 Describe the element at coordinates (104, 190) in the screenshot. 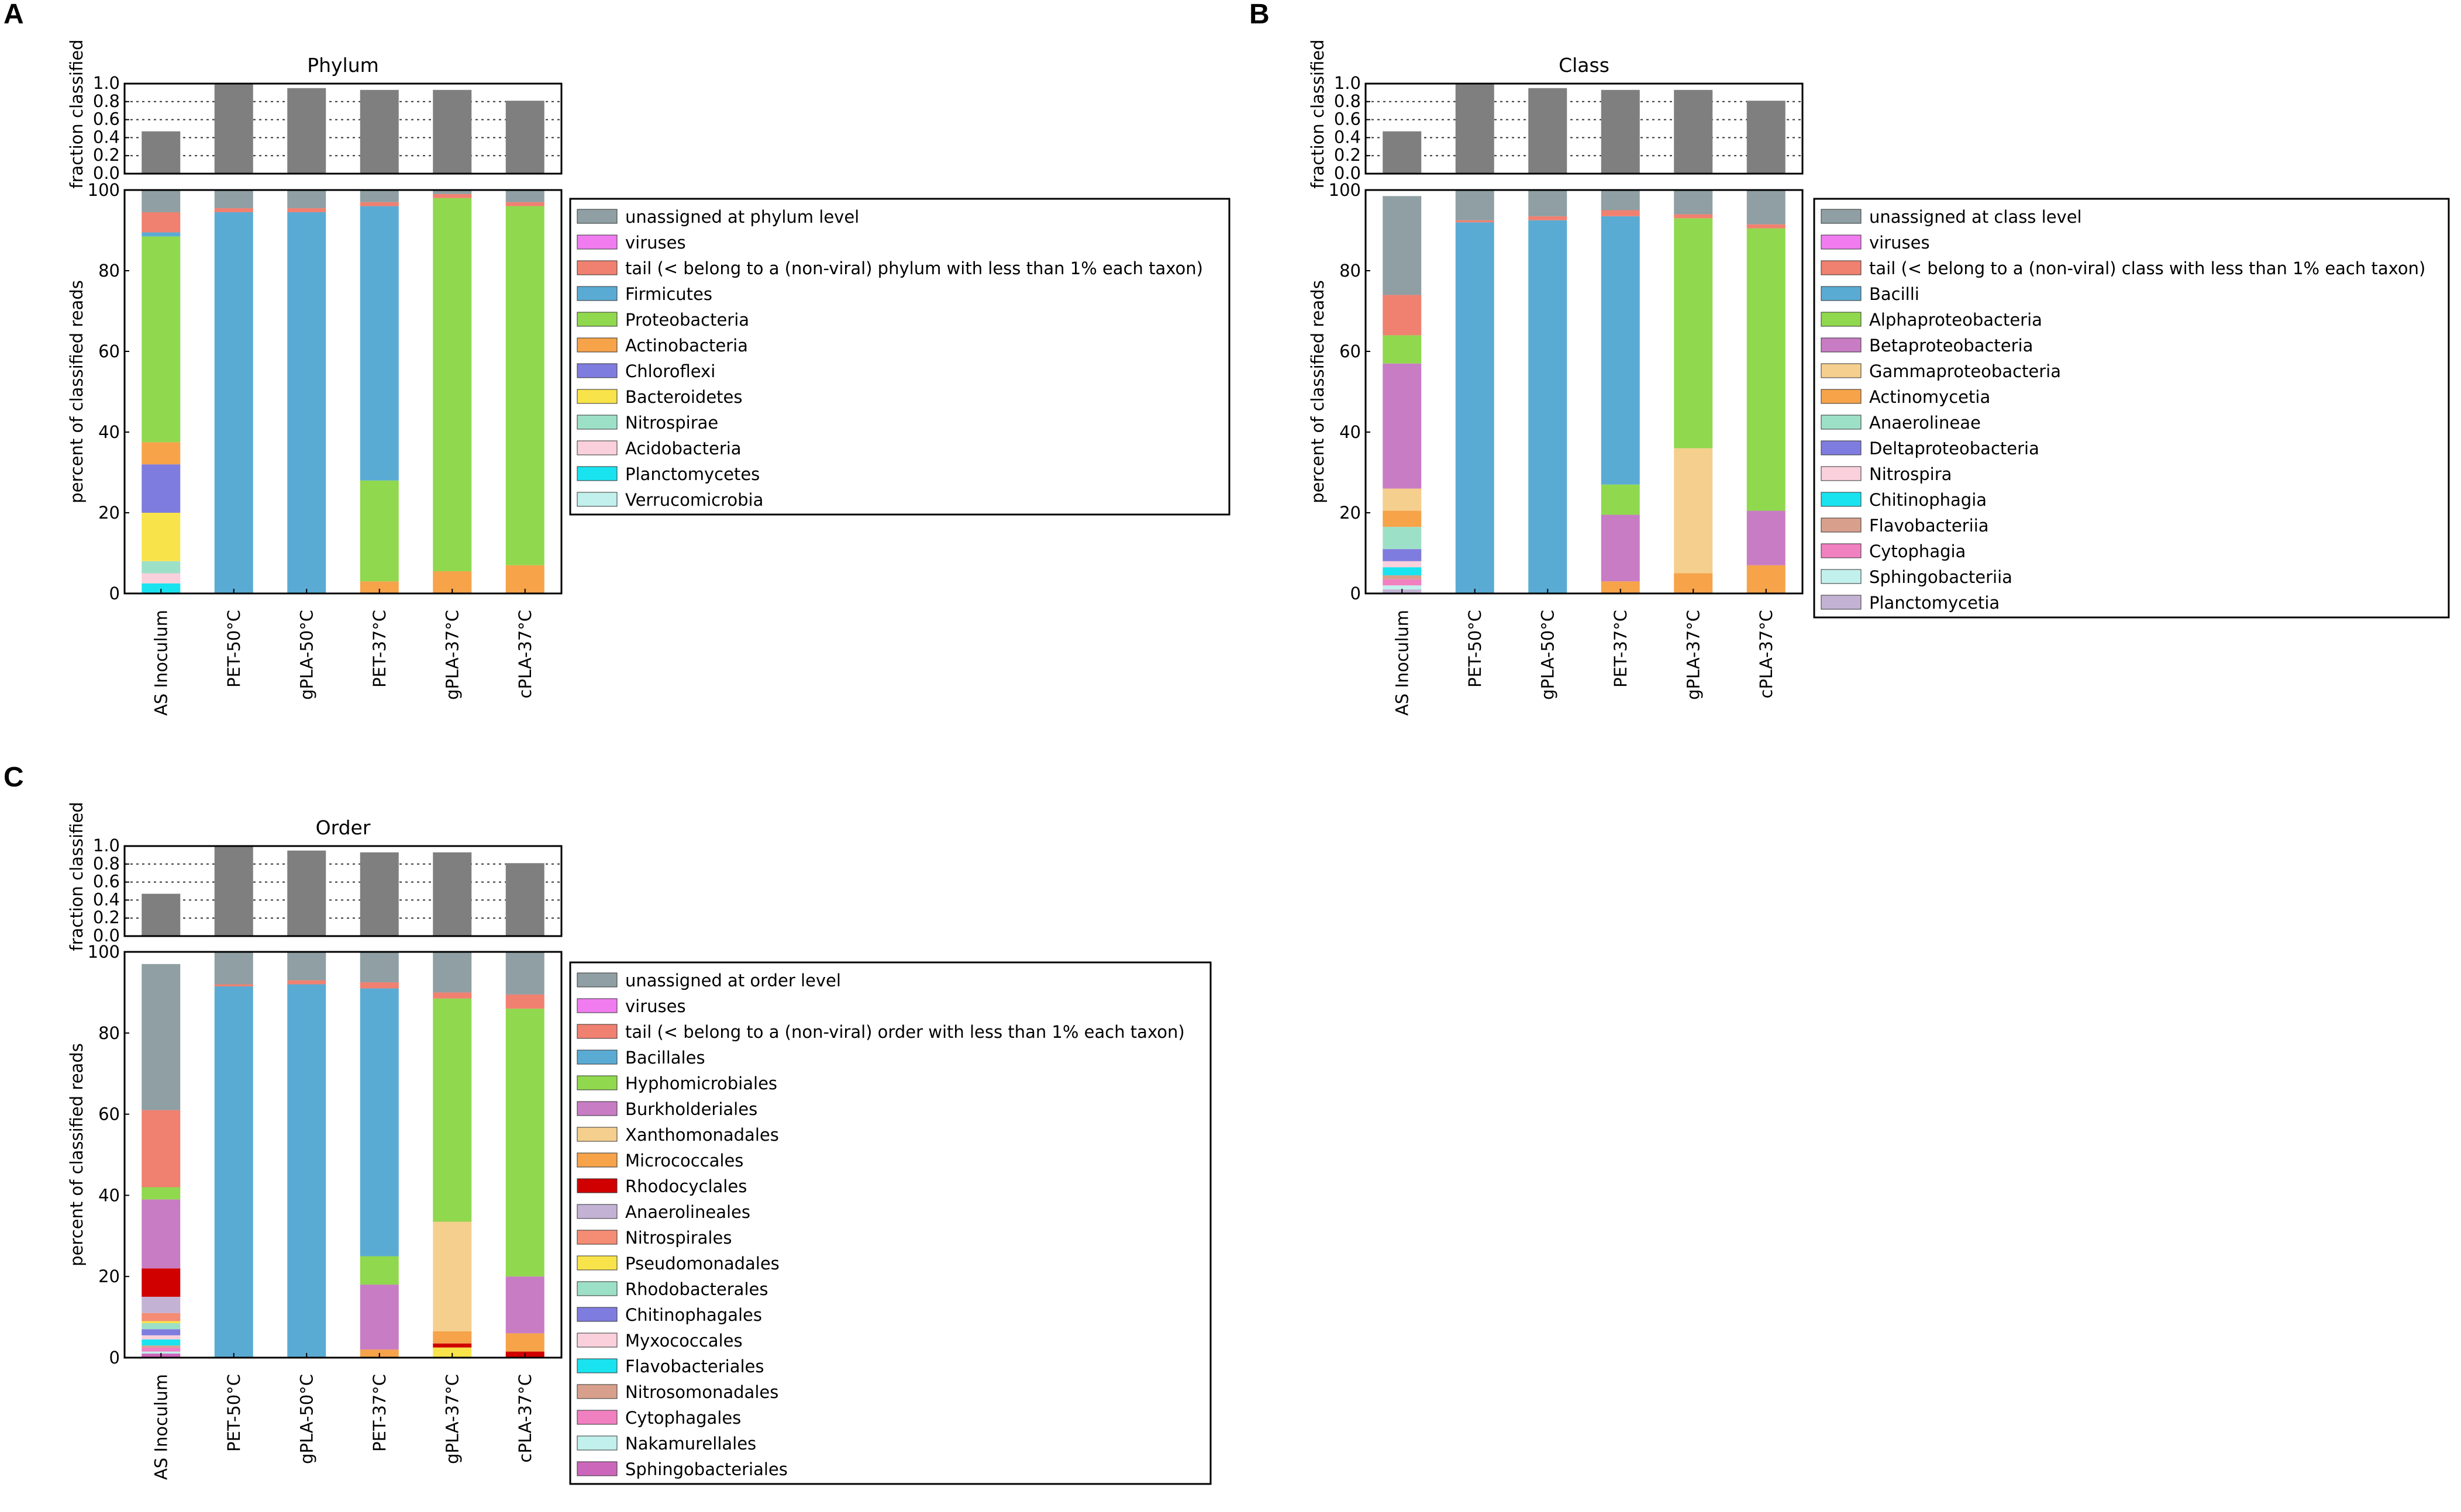

I see `y-tick-label: 100` at that location.